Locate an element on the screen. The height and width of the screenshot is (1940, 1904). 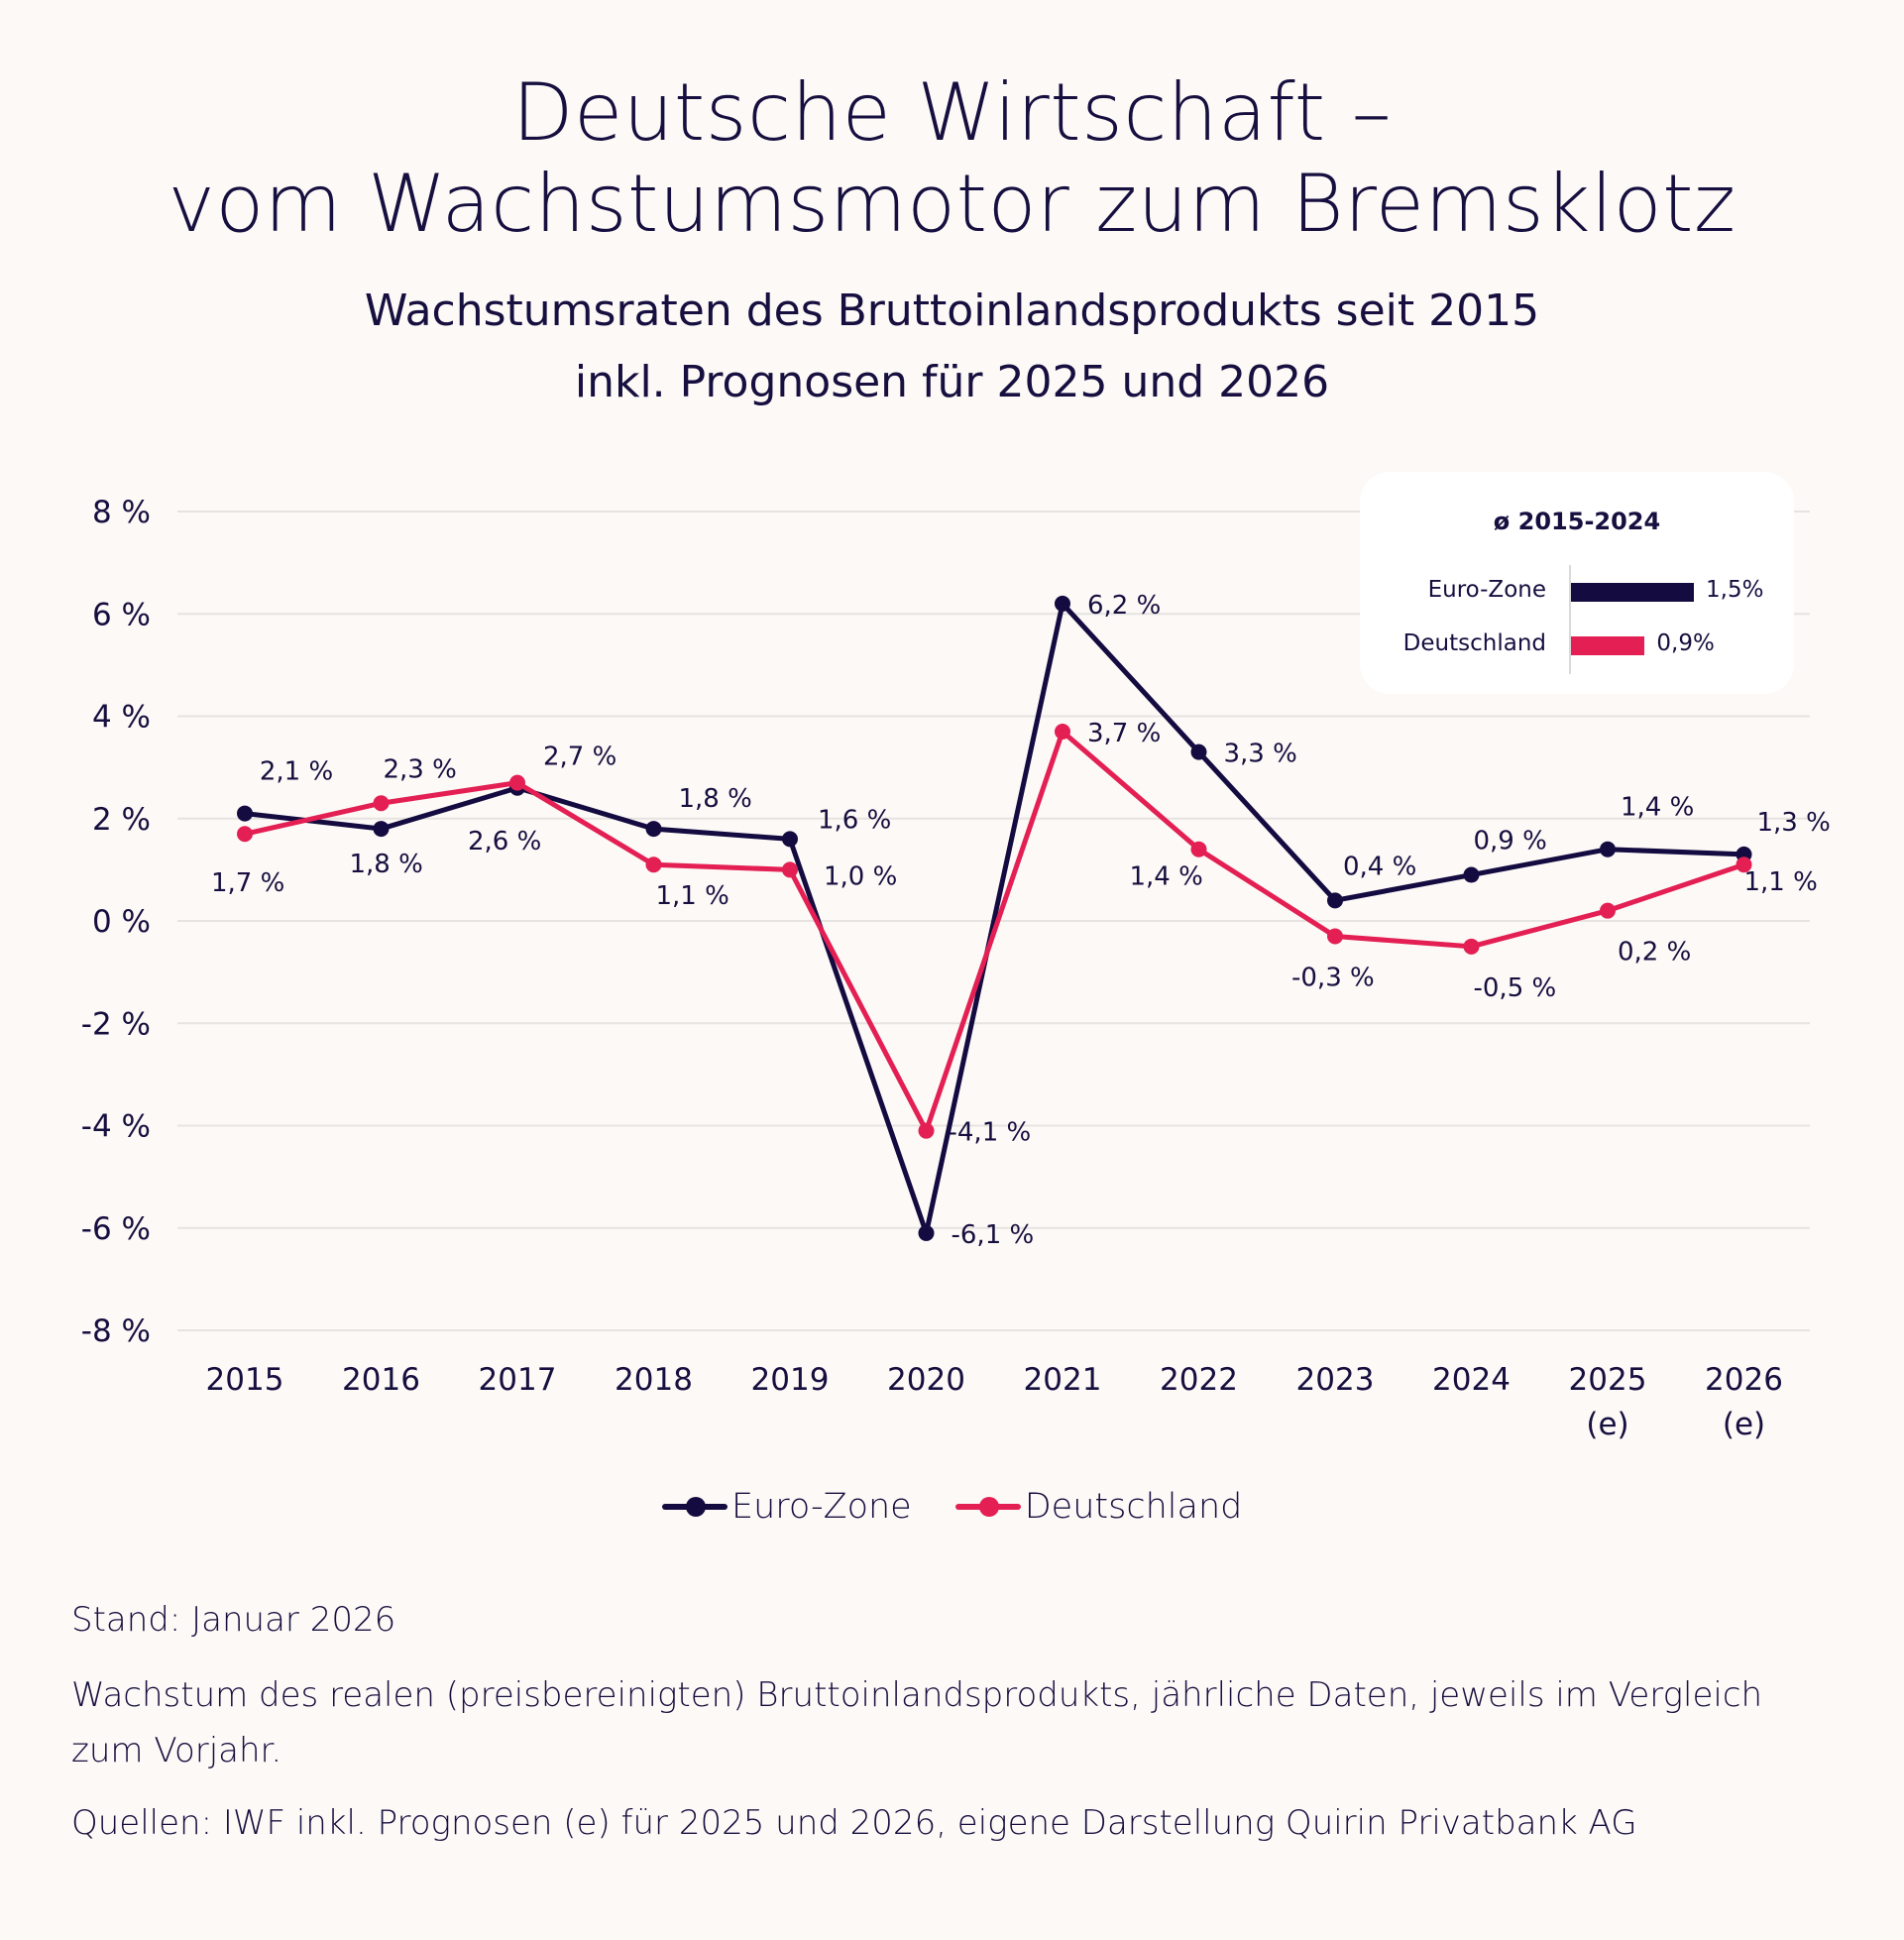
legend-label-euro-zone: Euro-Zone is located at coordinates (821, 1507).